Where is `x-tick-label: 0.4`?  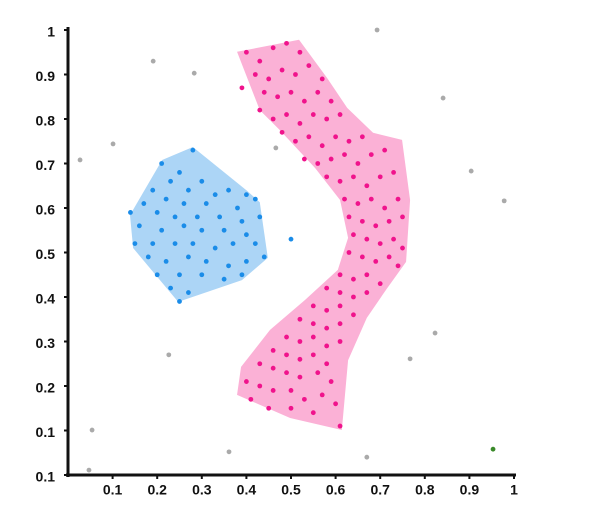 x-tick-label: 0.4 is located at coordinates (247, 490).